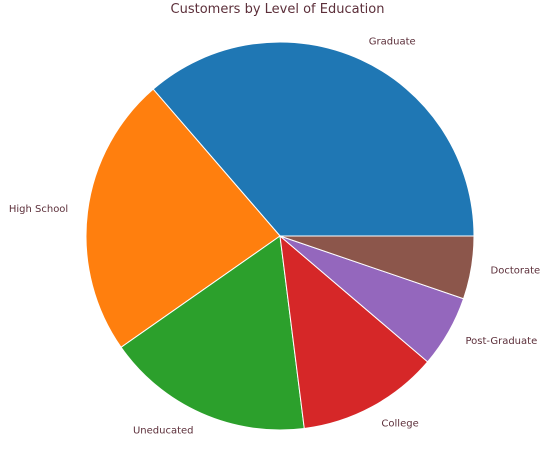  I want to click on pie-slice-college, so click(354, 332).